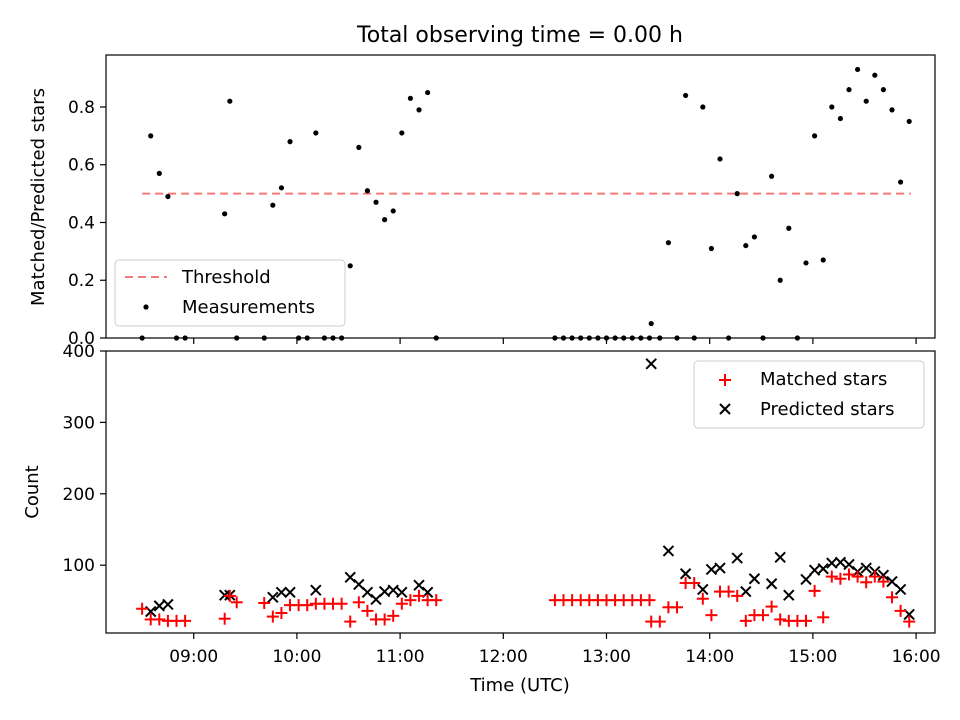  What do you see at coordinates (809, 394) in the screenshot?
I see `count-legend-box` at bounding box center [809, 394].